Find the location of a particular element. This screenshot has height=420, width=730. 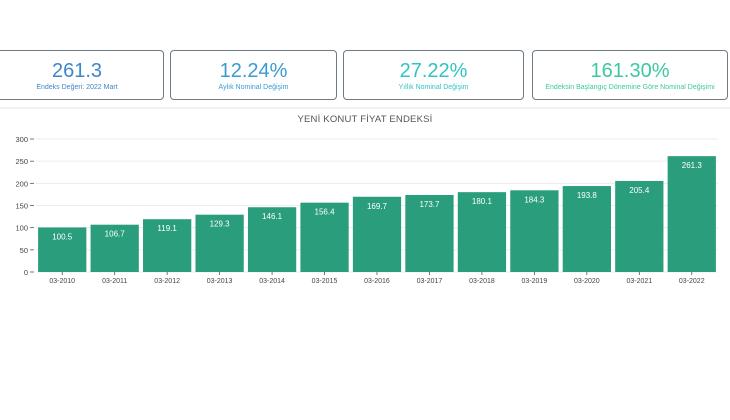

y-tick-label: 300 is located at coordinates (21, 139).